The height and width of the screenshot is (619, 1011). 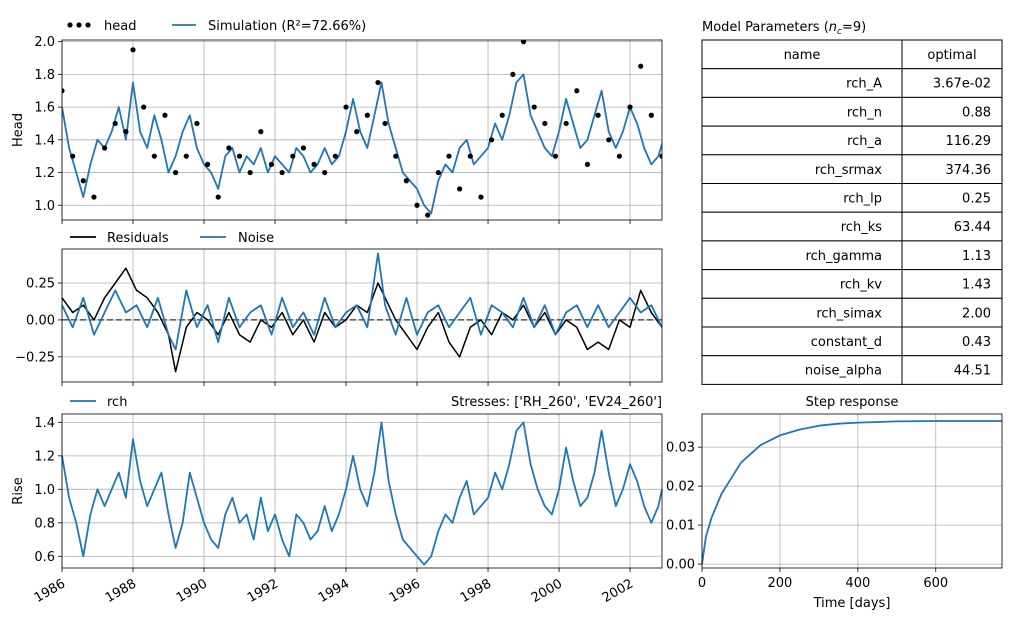 I want to click on stresses-label: Stresses: ['RH_260', 'EV24_260'], so click(x=556, y=402).